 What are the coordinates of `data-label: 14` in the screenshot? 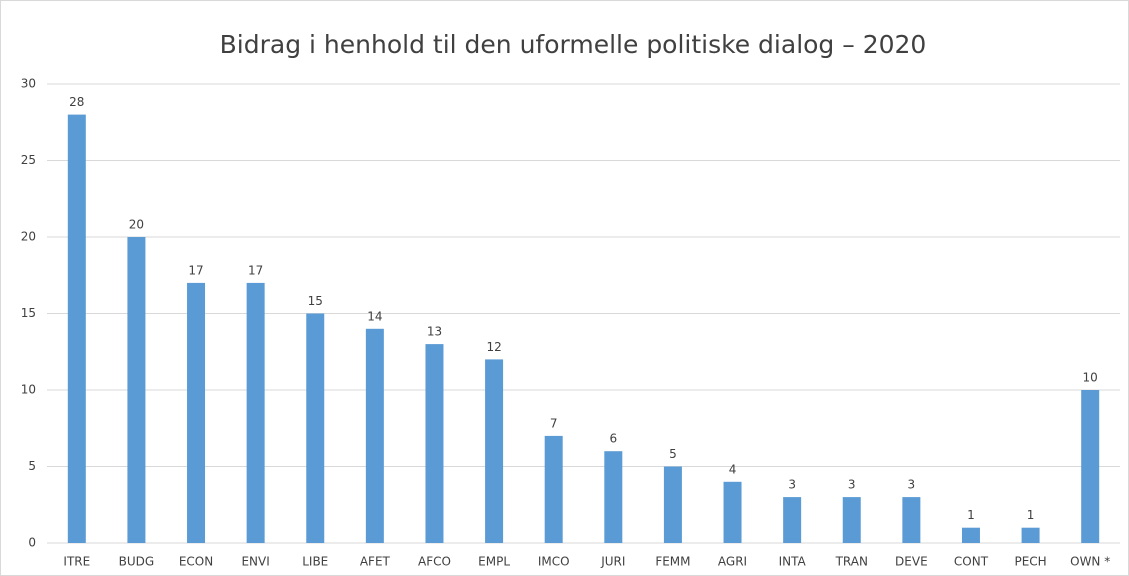 It's located at (374, 316).